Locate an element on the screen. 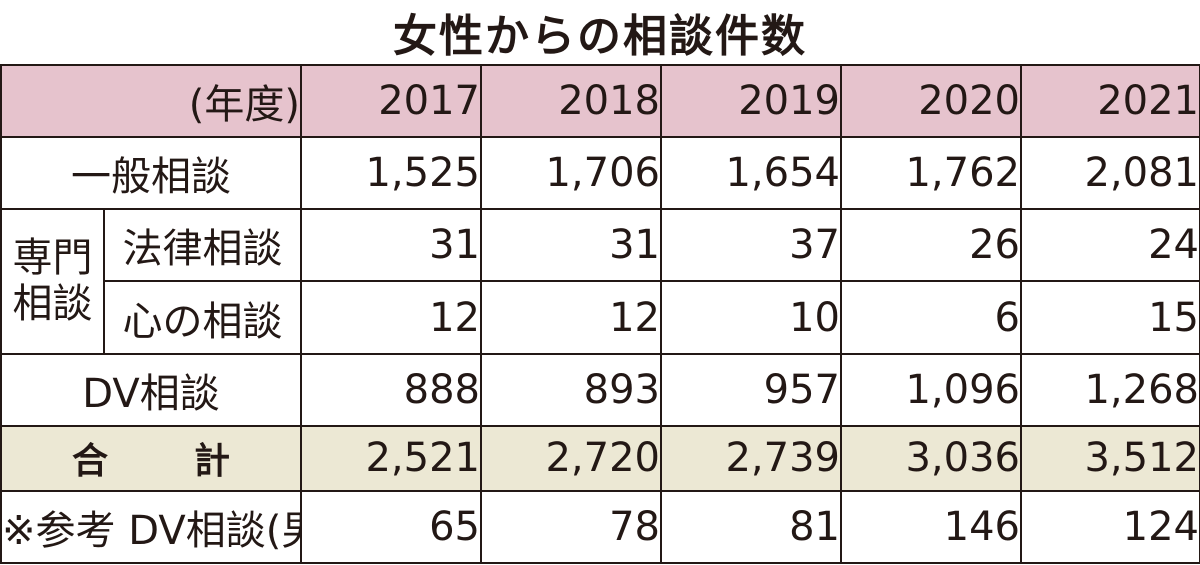  row-label-general: 一般相談 is located at coordinates (151, 173).